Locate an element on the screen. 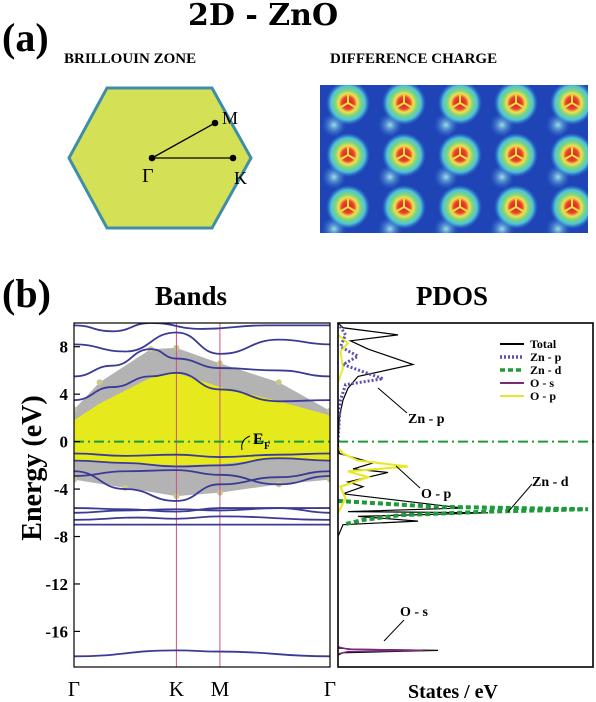 Image resolution: width=596 pixels, height=702 pixels. k-point is located at coordinates (233, 158).